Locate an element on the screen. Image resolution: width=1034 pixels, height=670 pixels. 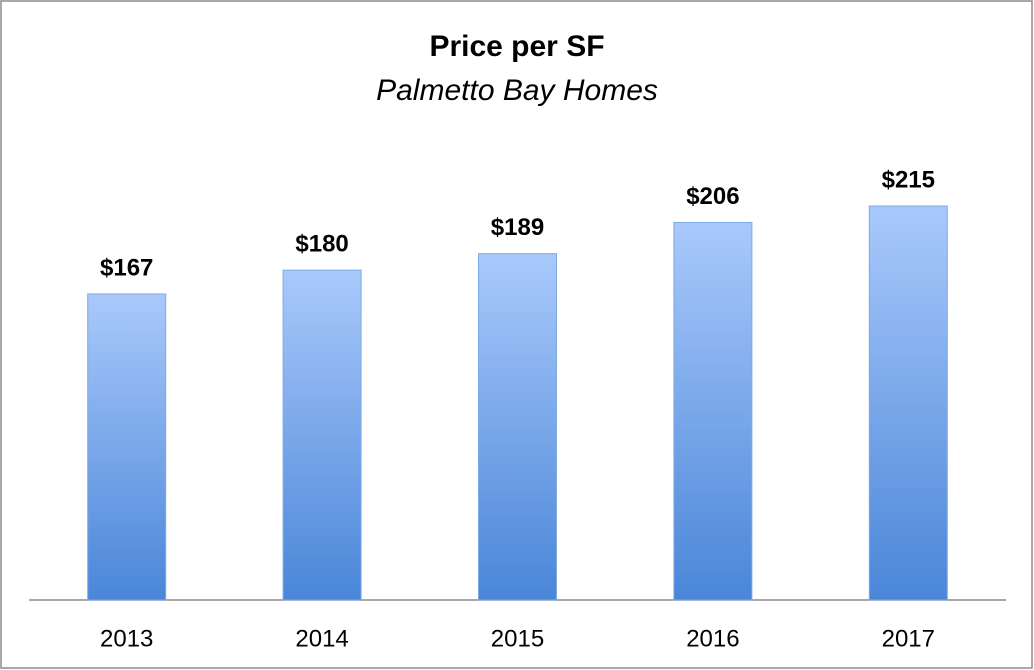
chart-title: Price per SF is located at coordinates (516, 46).